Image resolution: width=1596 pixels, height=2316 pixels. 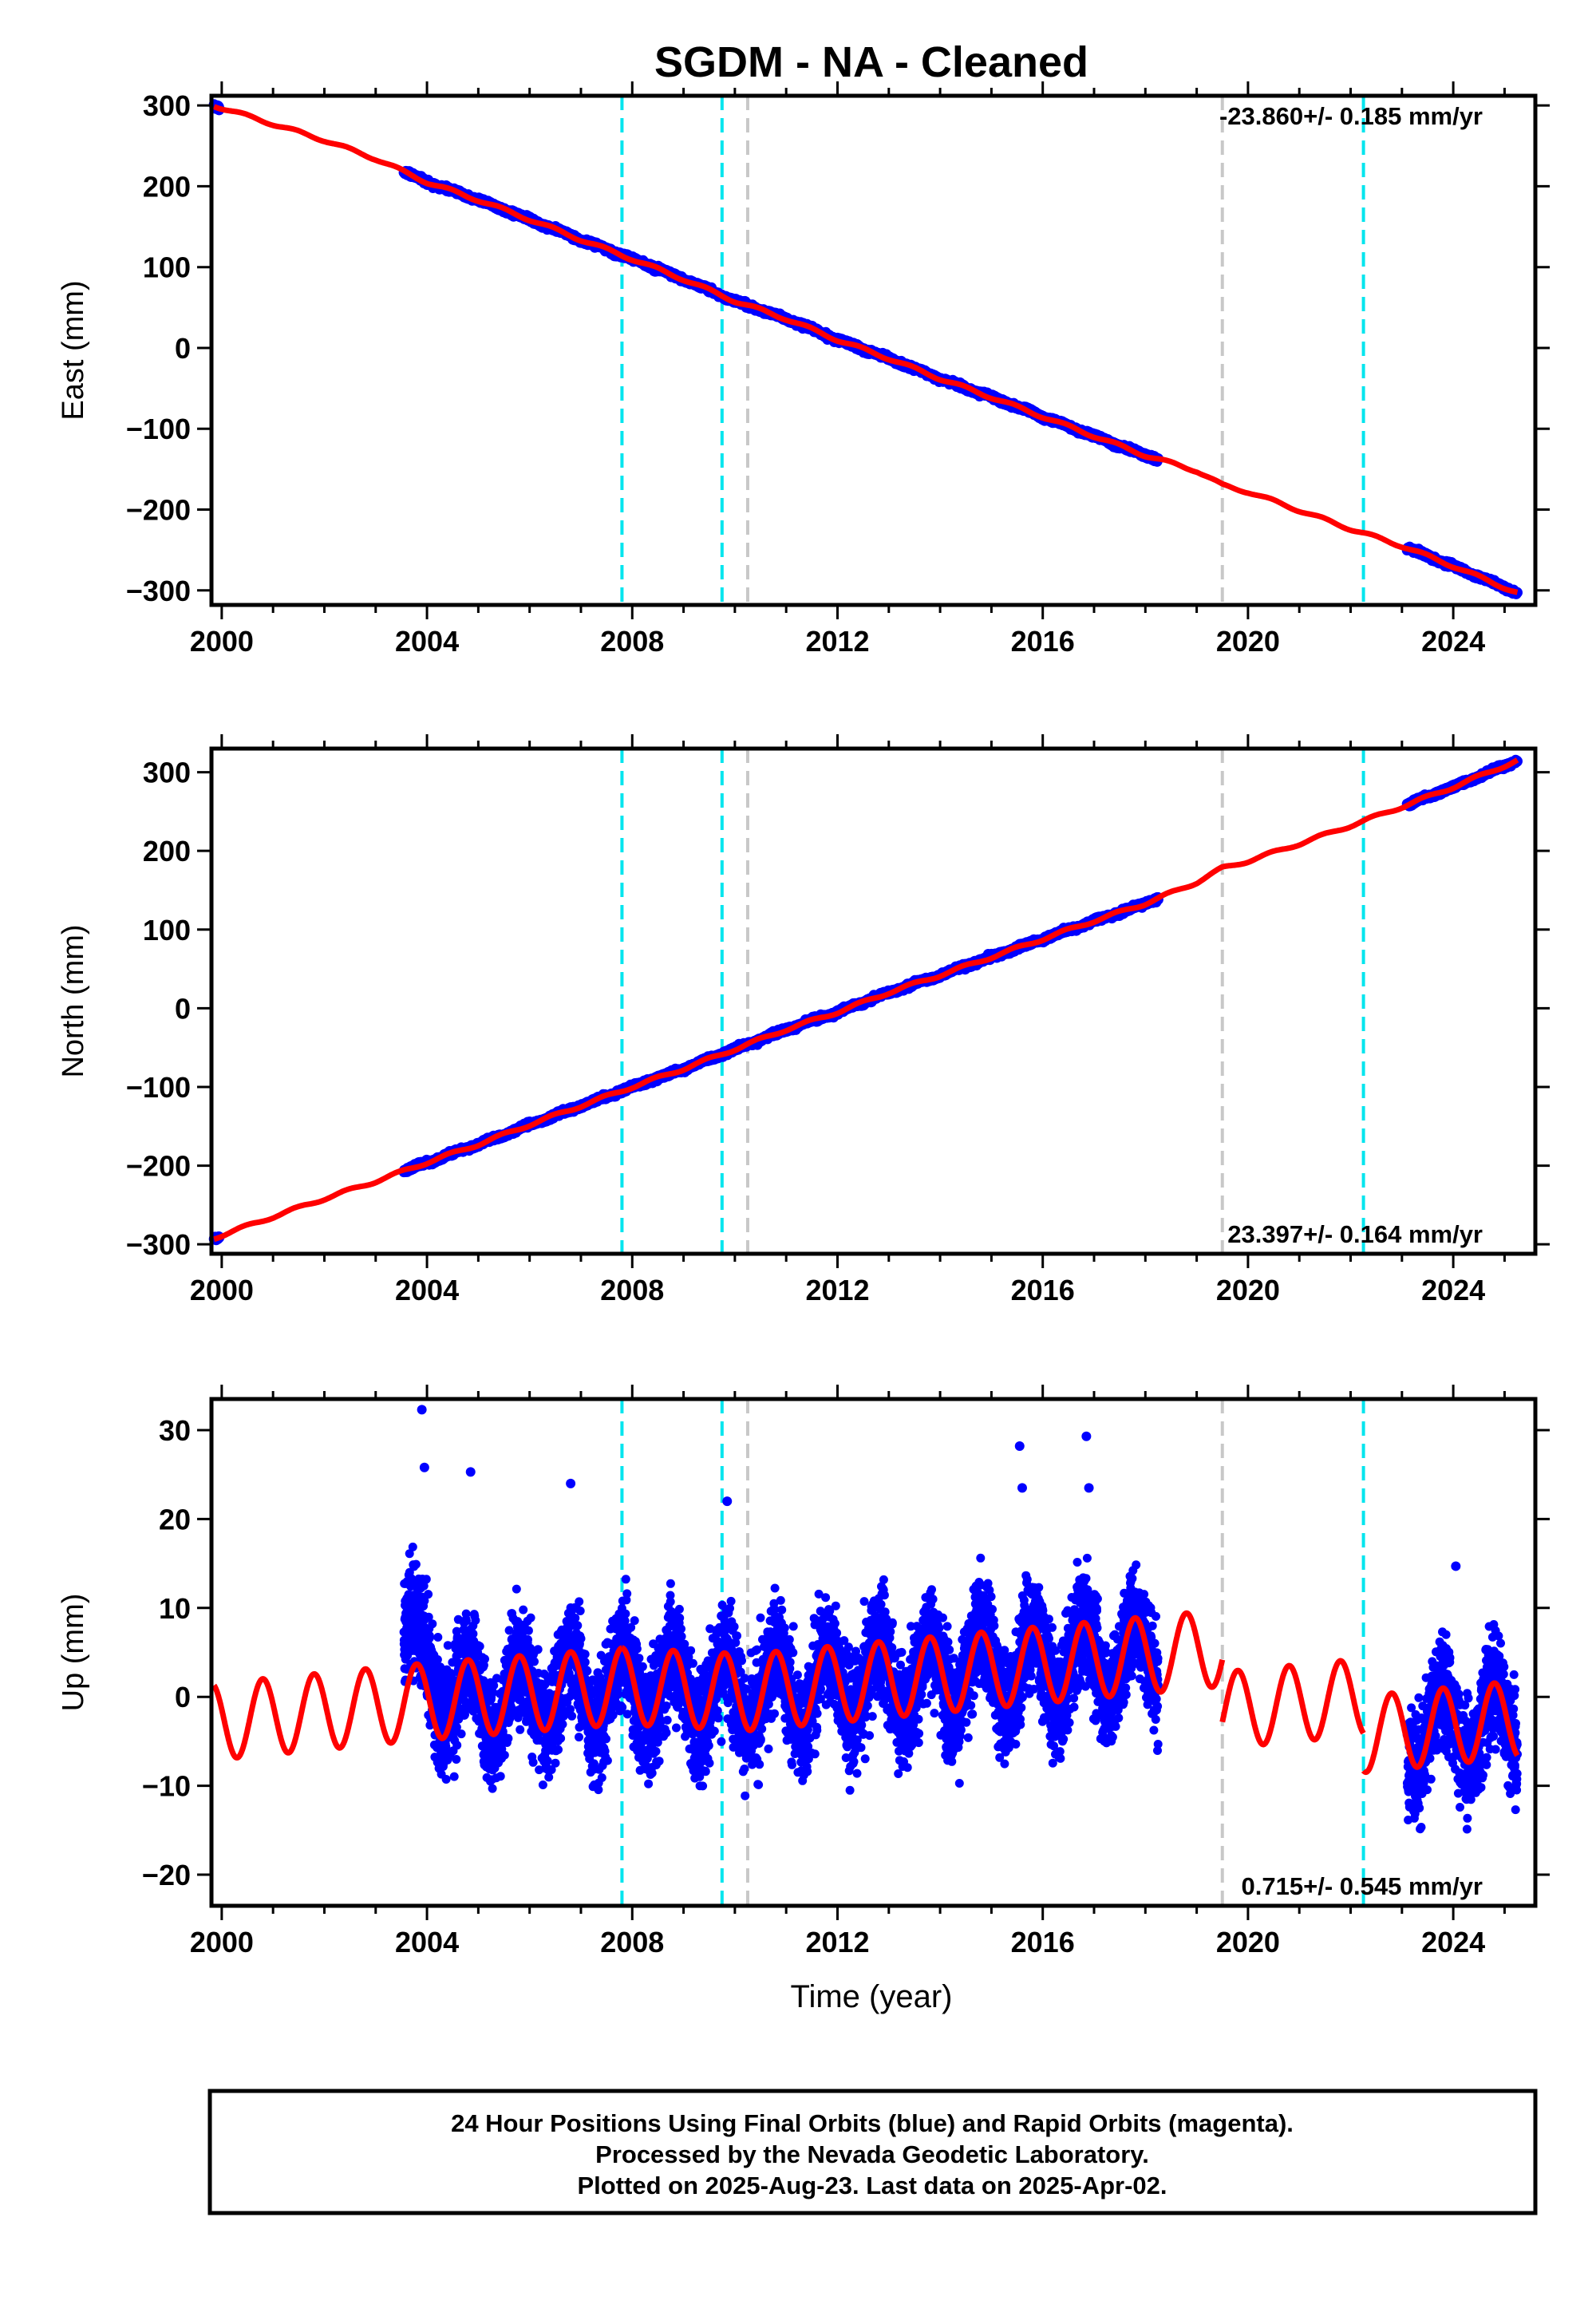 What do you see at coordinates (167, 186) in the screenshot?
I see `y-tick-label: 200` at bounding box center [167, 186].